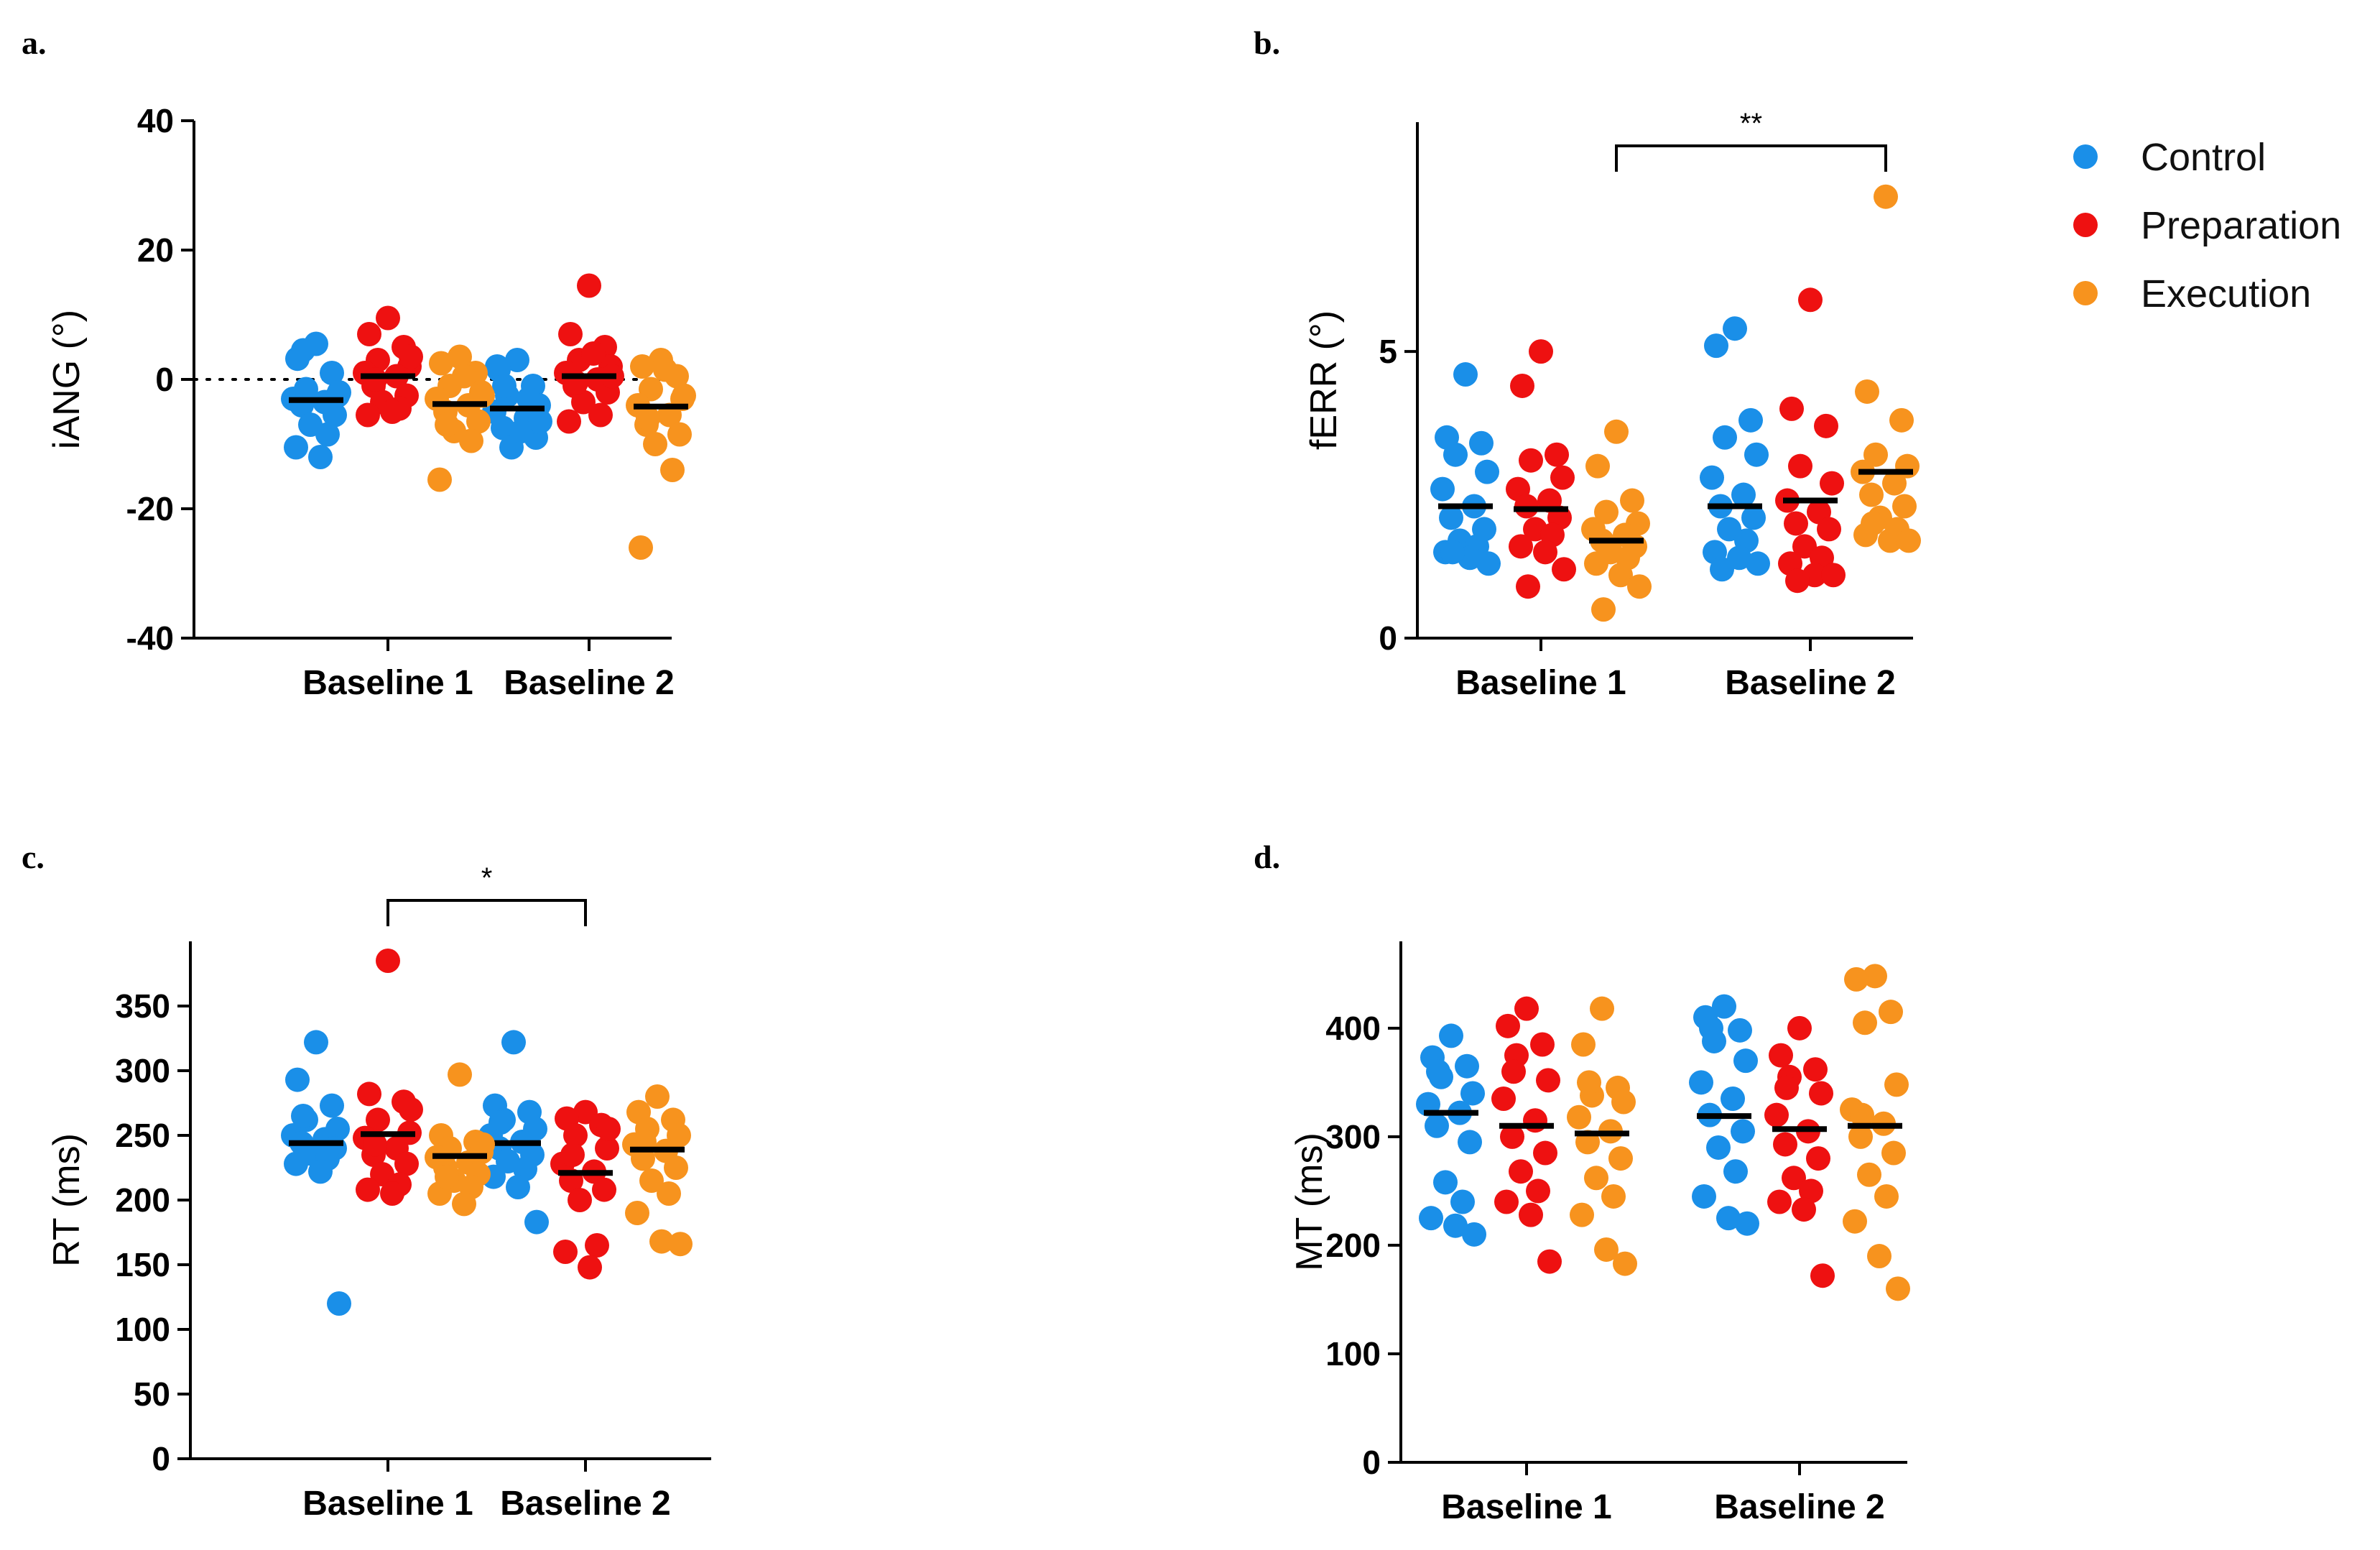 The image size is (2380, 1550). What do you see at coordinates (142, 1200) in the screenshot?
I see `y-tick-label: 200` at bounding box center [142, 1200].